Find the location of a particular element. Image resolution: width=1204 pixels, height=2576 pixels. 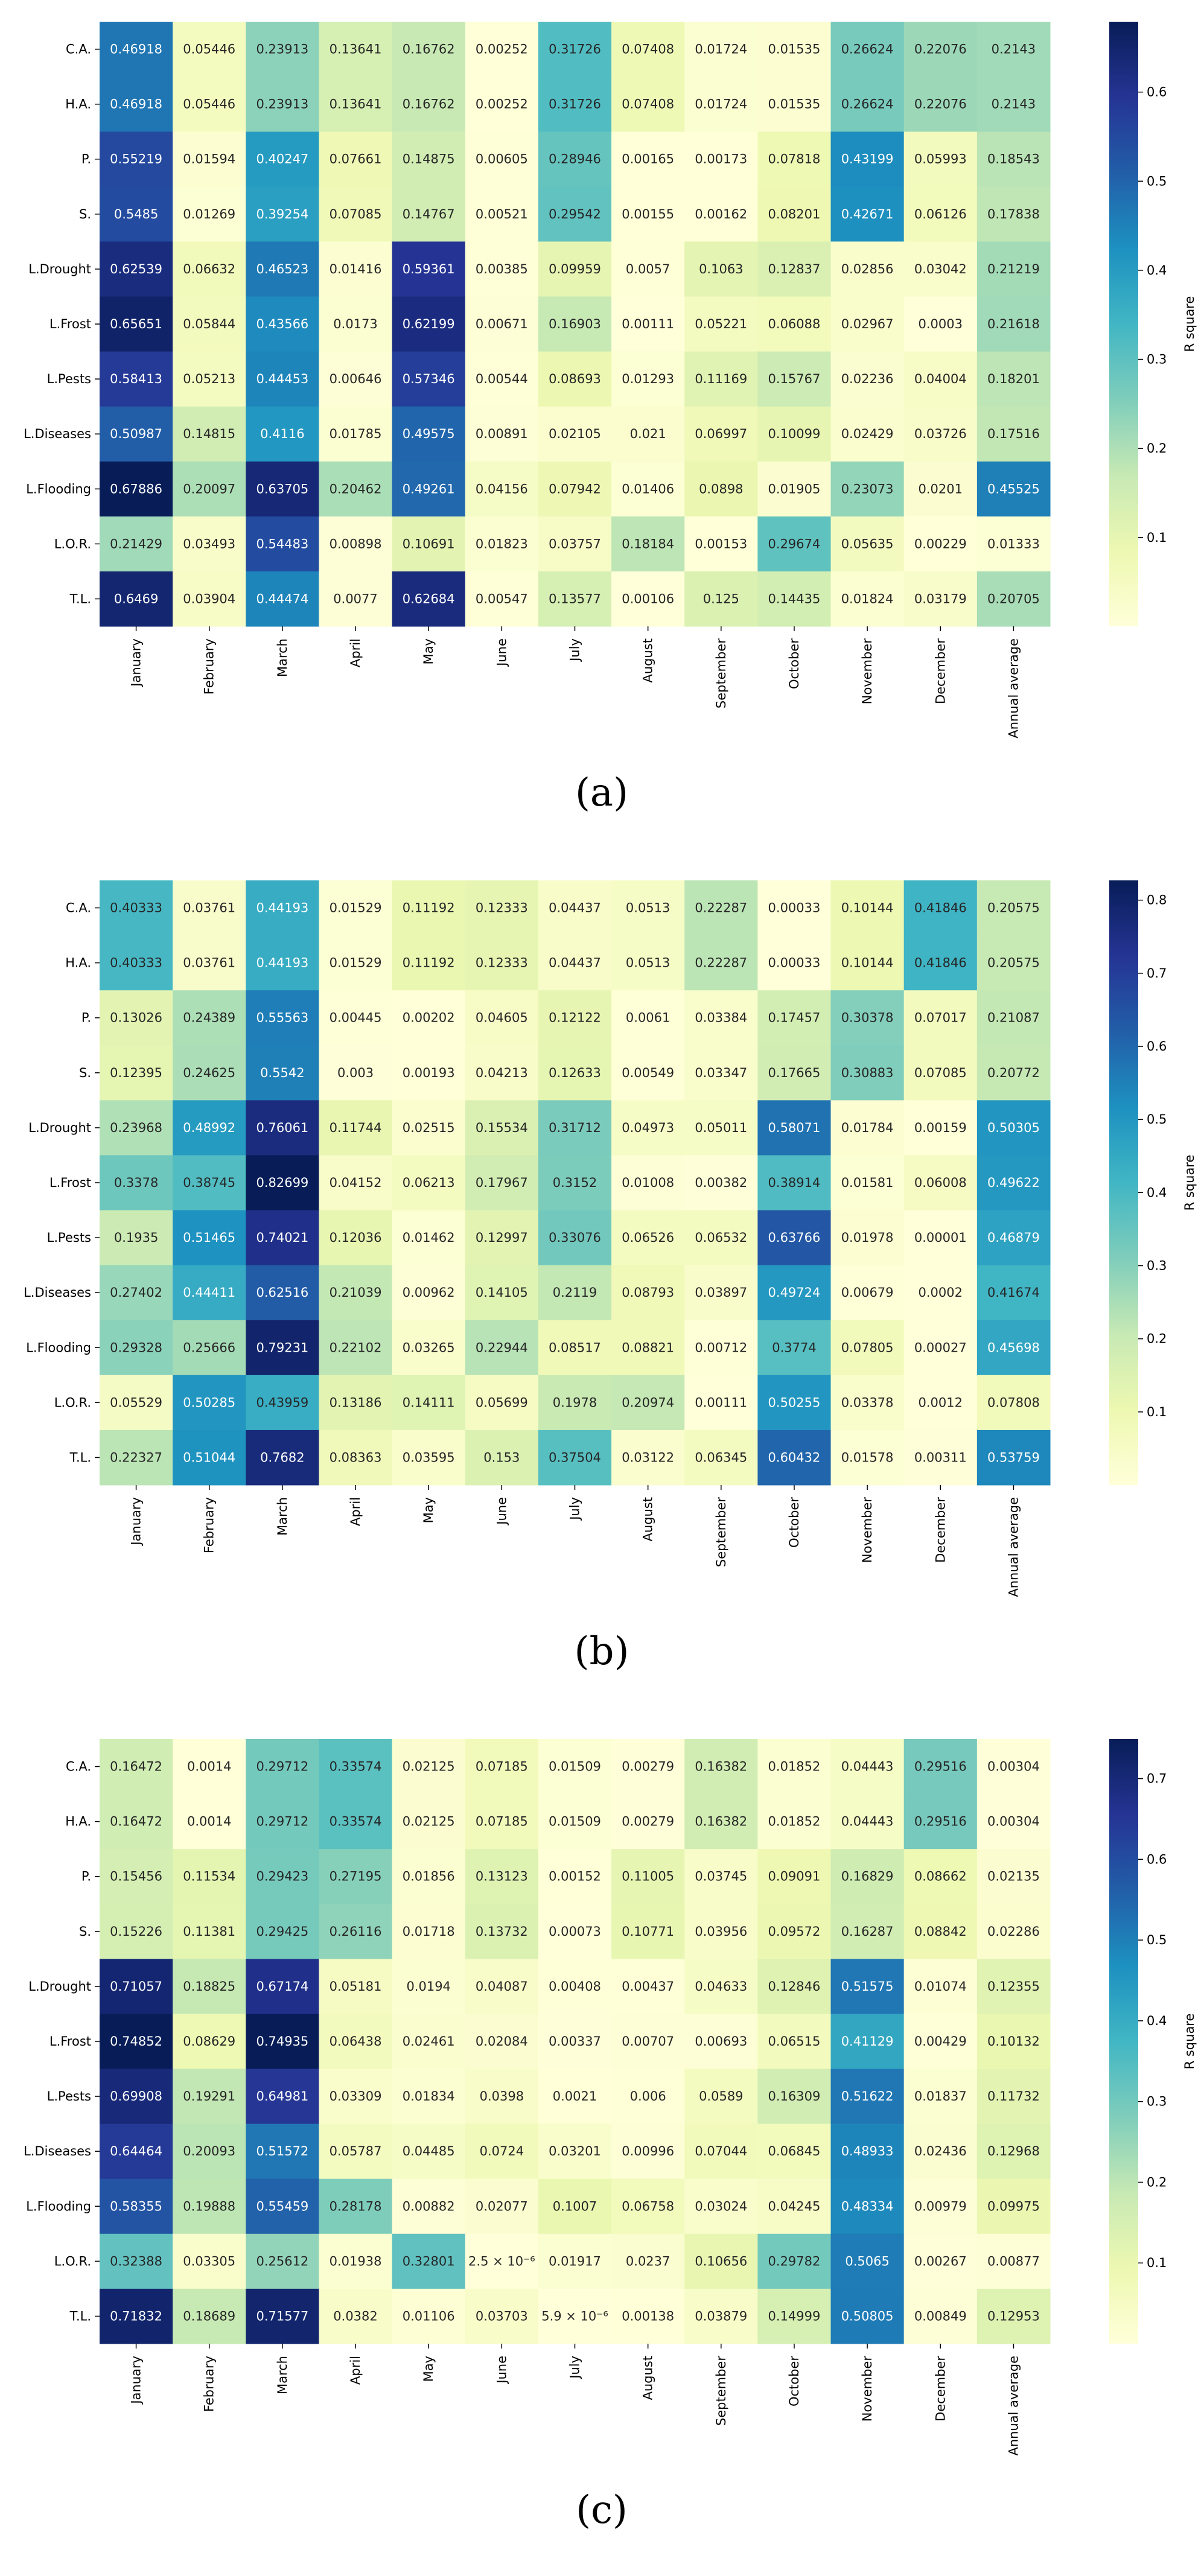

row-label: H.A. is located at coordinates (78, 1822).